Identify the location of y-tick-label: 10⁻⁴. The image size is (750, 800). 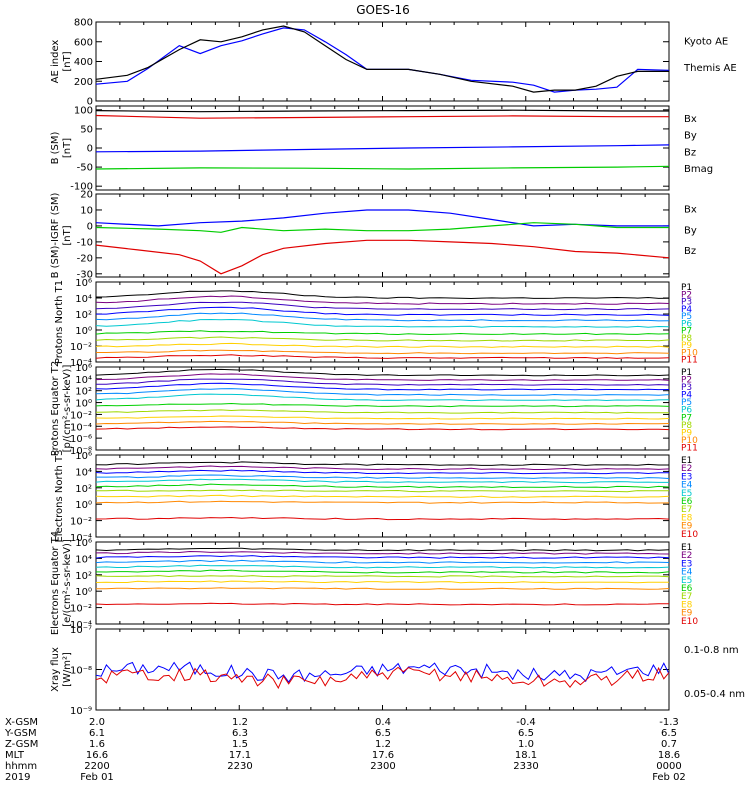
(81, 363).